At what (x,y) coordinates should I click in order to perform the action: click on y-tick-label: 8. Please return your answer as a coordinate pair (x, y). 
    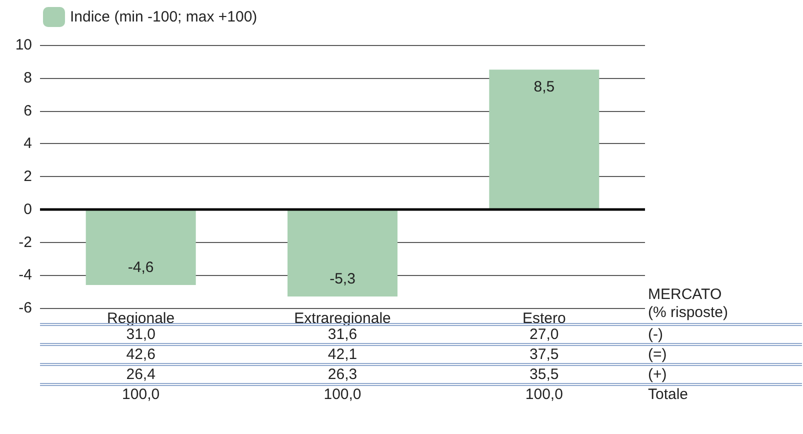
    Looking at the image, I should click on (28, 77).